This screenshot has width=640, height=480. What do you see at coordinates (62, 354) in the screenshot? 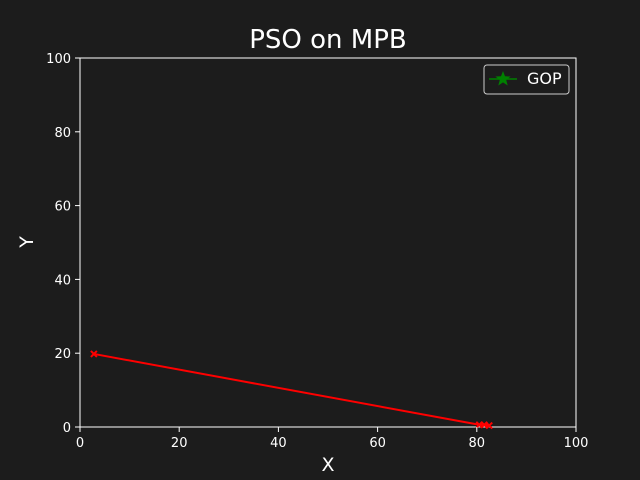
I see `y-tick-label: 20` at bounding box center [62, 354].